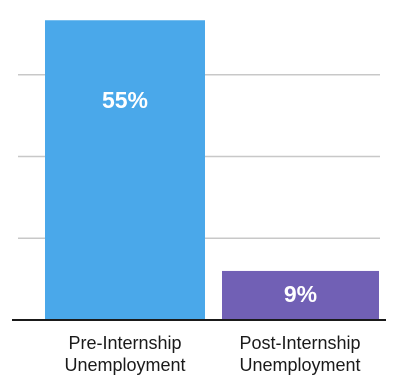  I want to click on x-tick-label-2-line-1: Post-Internship, so click(299, 343).